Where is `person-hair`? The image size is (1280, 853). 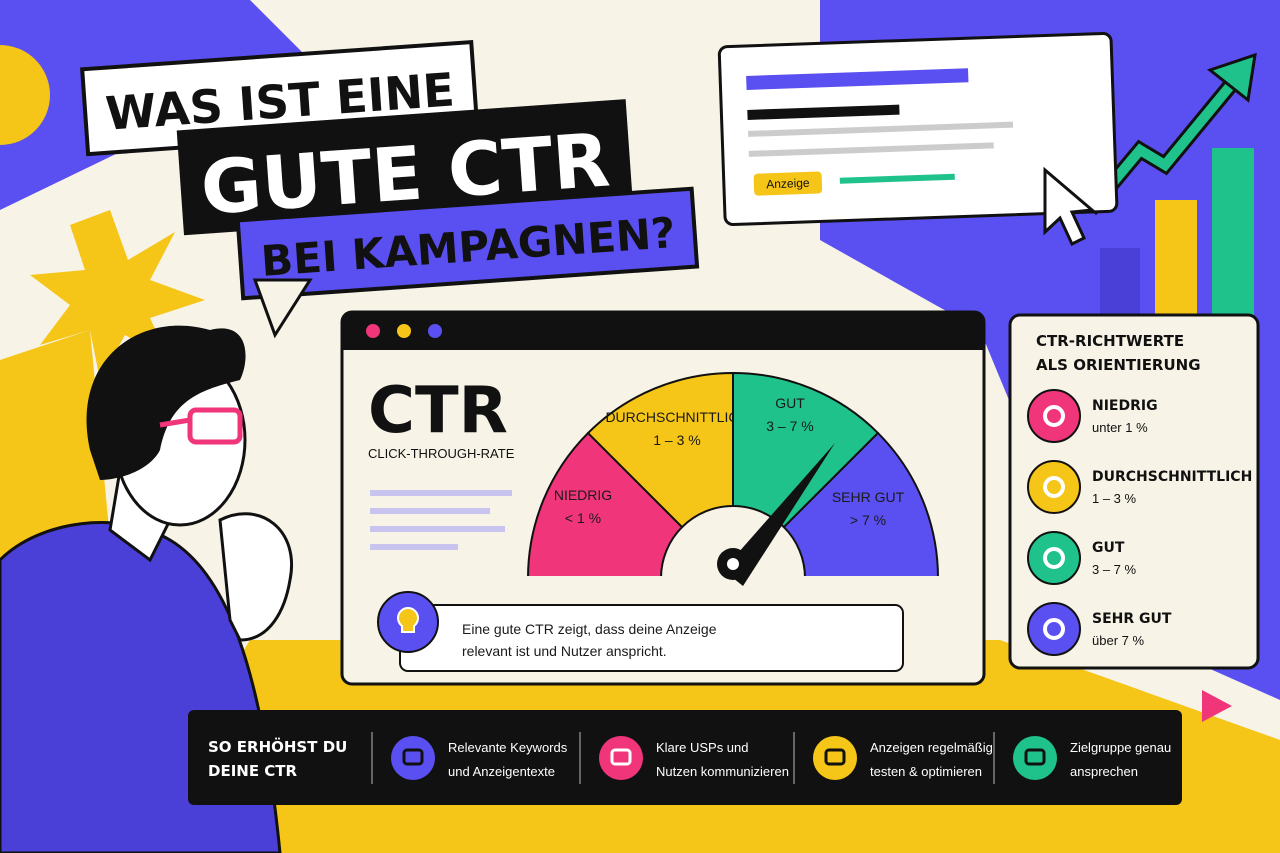
person-hair is located at coordinates (166, 402).